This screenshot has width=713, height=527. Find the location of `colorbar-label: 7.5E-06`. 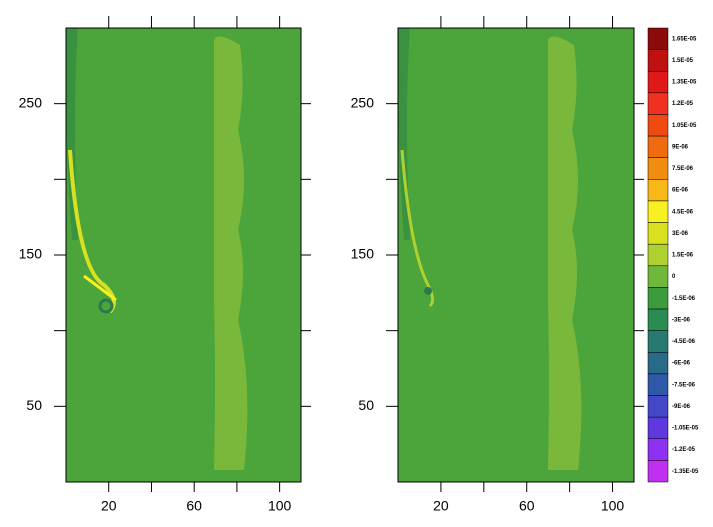

colorbar-label: 7.5E-06 is located at coordinates (683, 169).